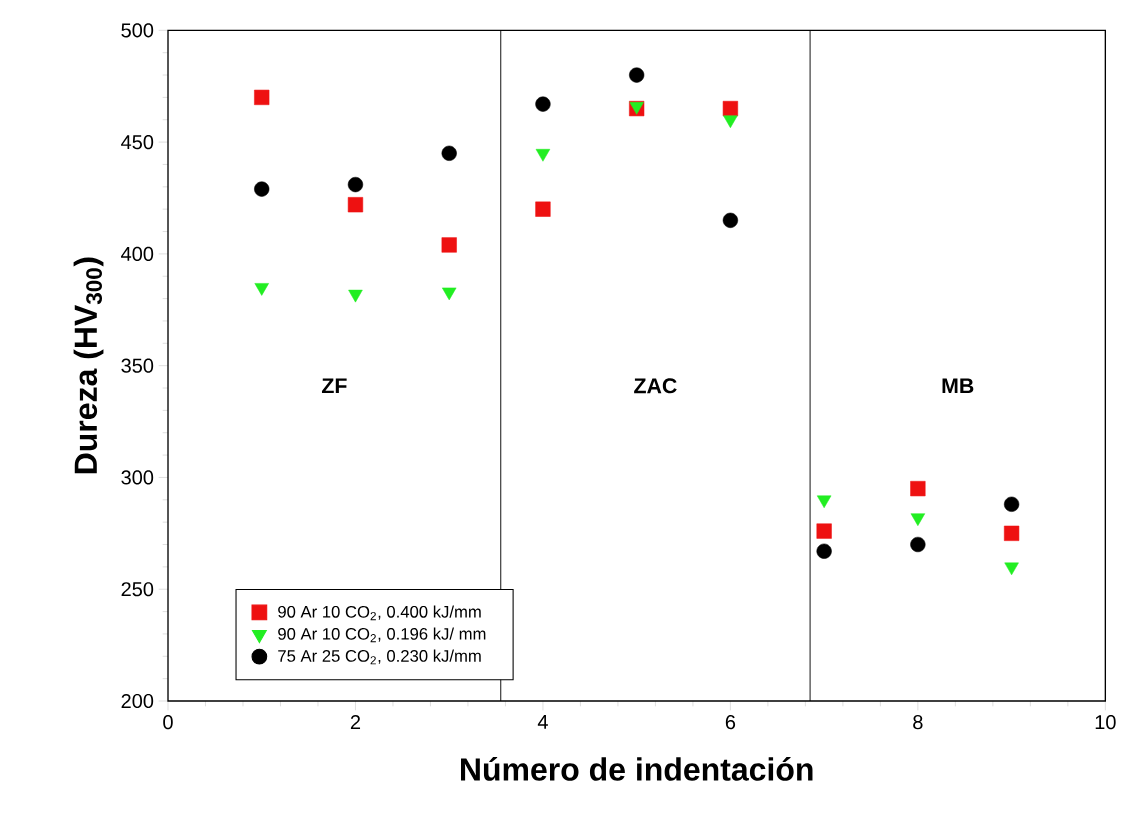 The image size is (1128, 829). What do you see at coordinates (88, 365) in the screenshot?
I see `y-axis-title: Dureza (HV$_{300}$)` at bounding box center [88, 365].